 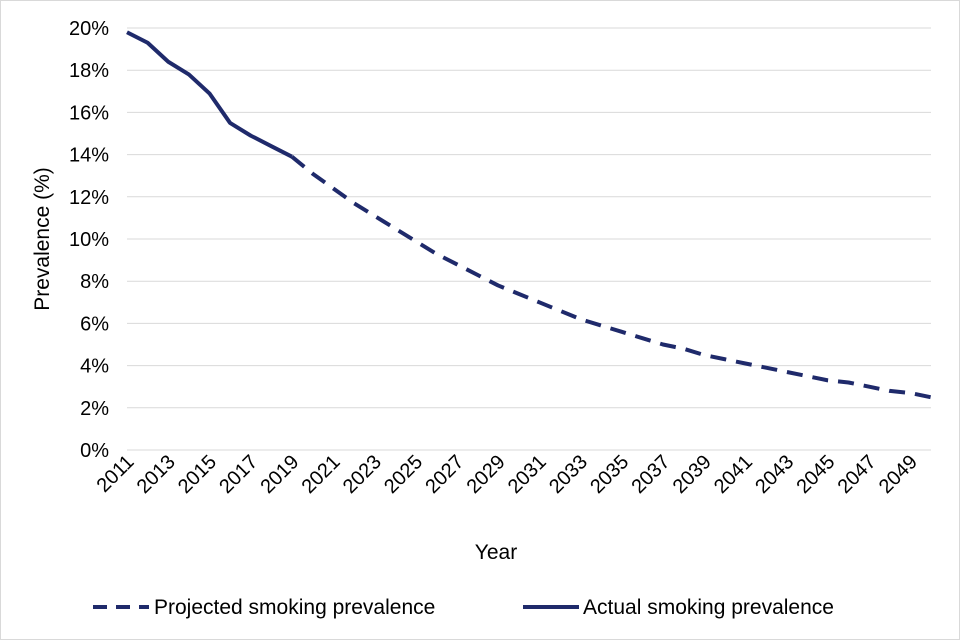 I want to click on x-tick-label: 2047, so click(x=857, y=474).